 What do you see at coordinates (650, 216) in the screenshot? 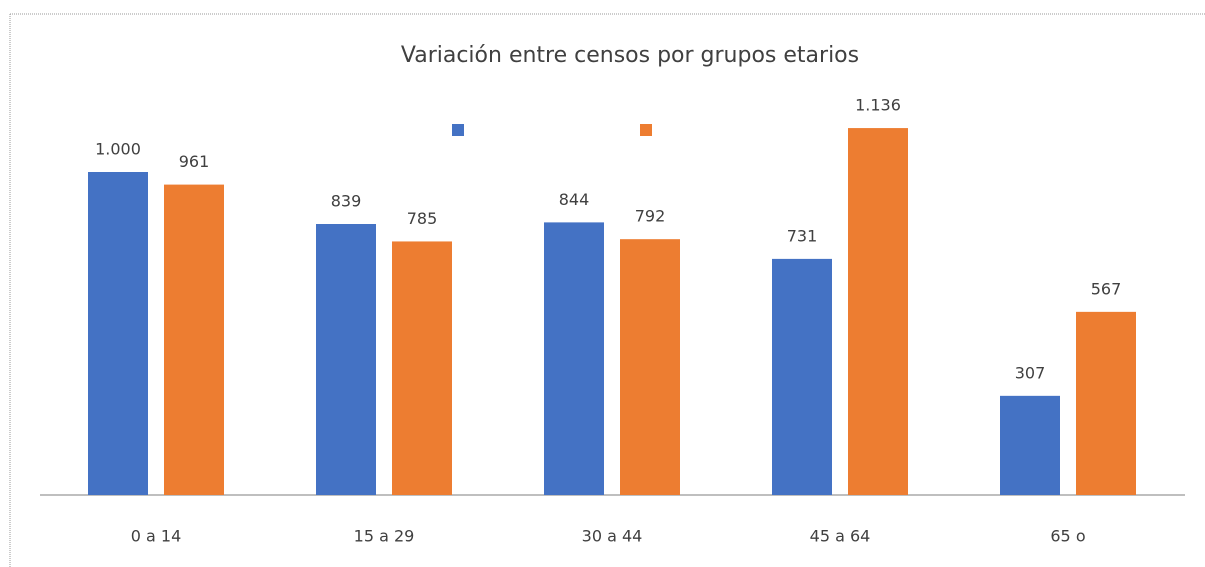
I see `data-label: 792` at bounding box center [650, 216].